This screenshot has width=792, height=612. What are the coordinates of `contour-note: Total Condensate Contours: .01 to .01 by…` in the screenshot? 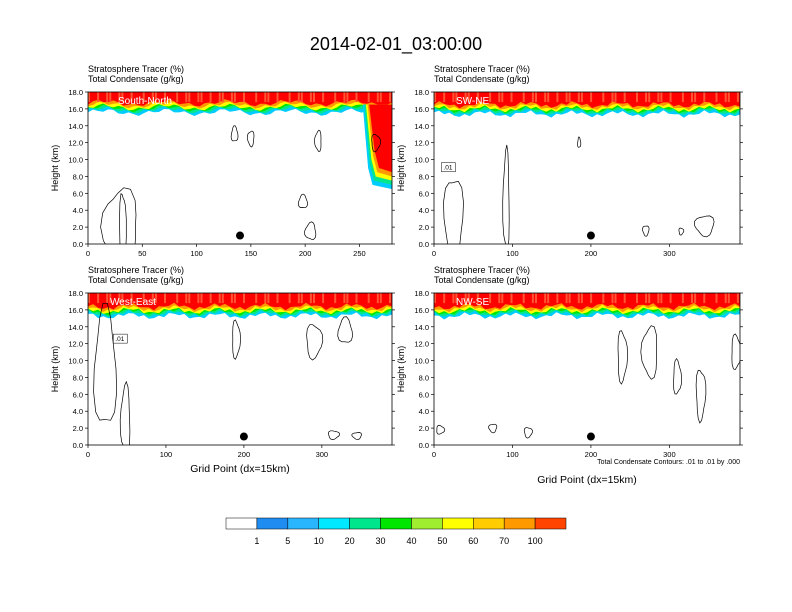 It's located at (668, 462).